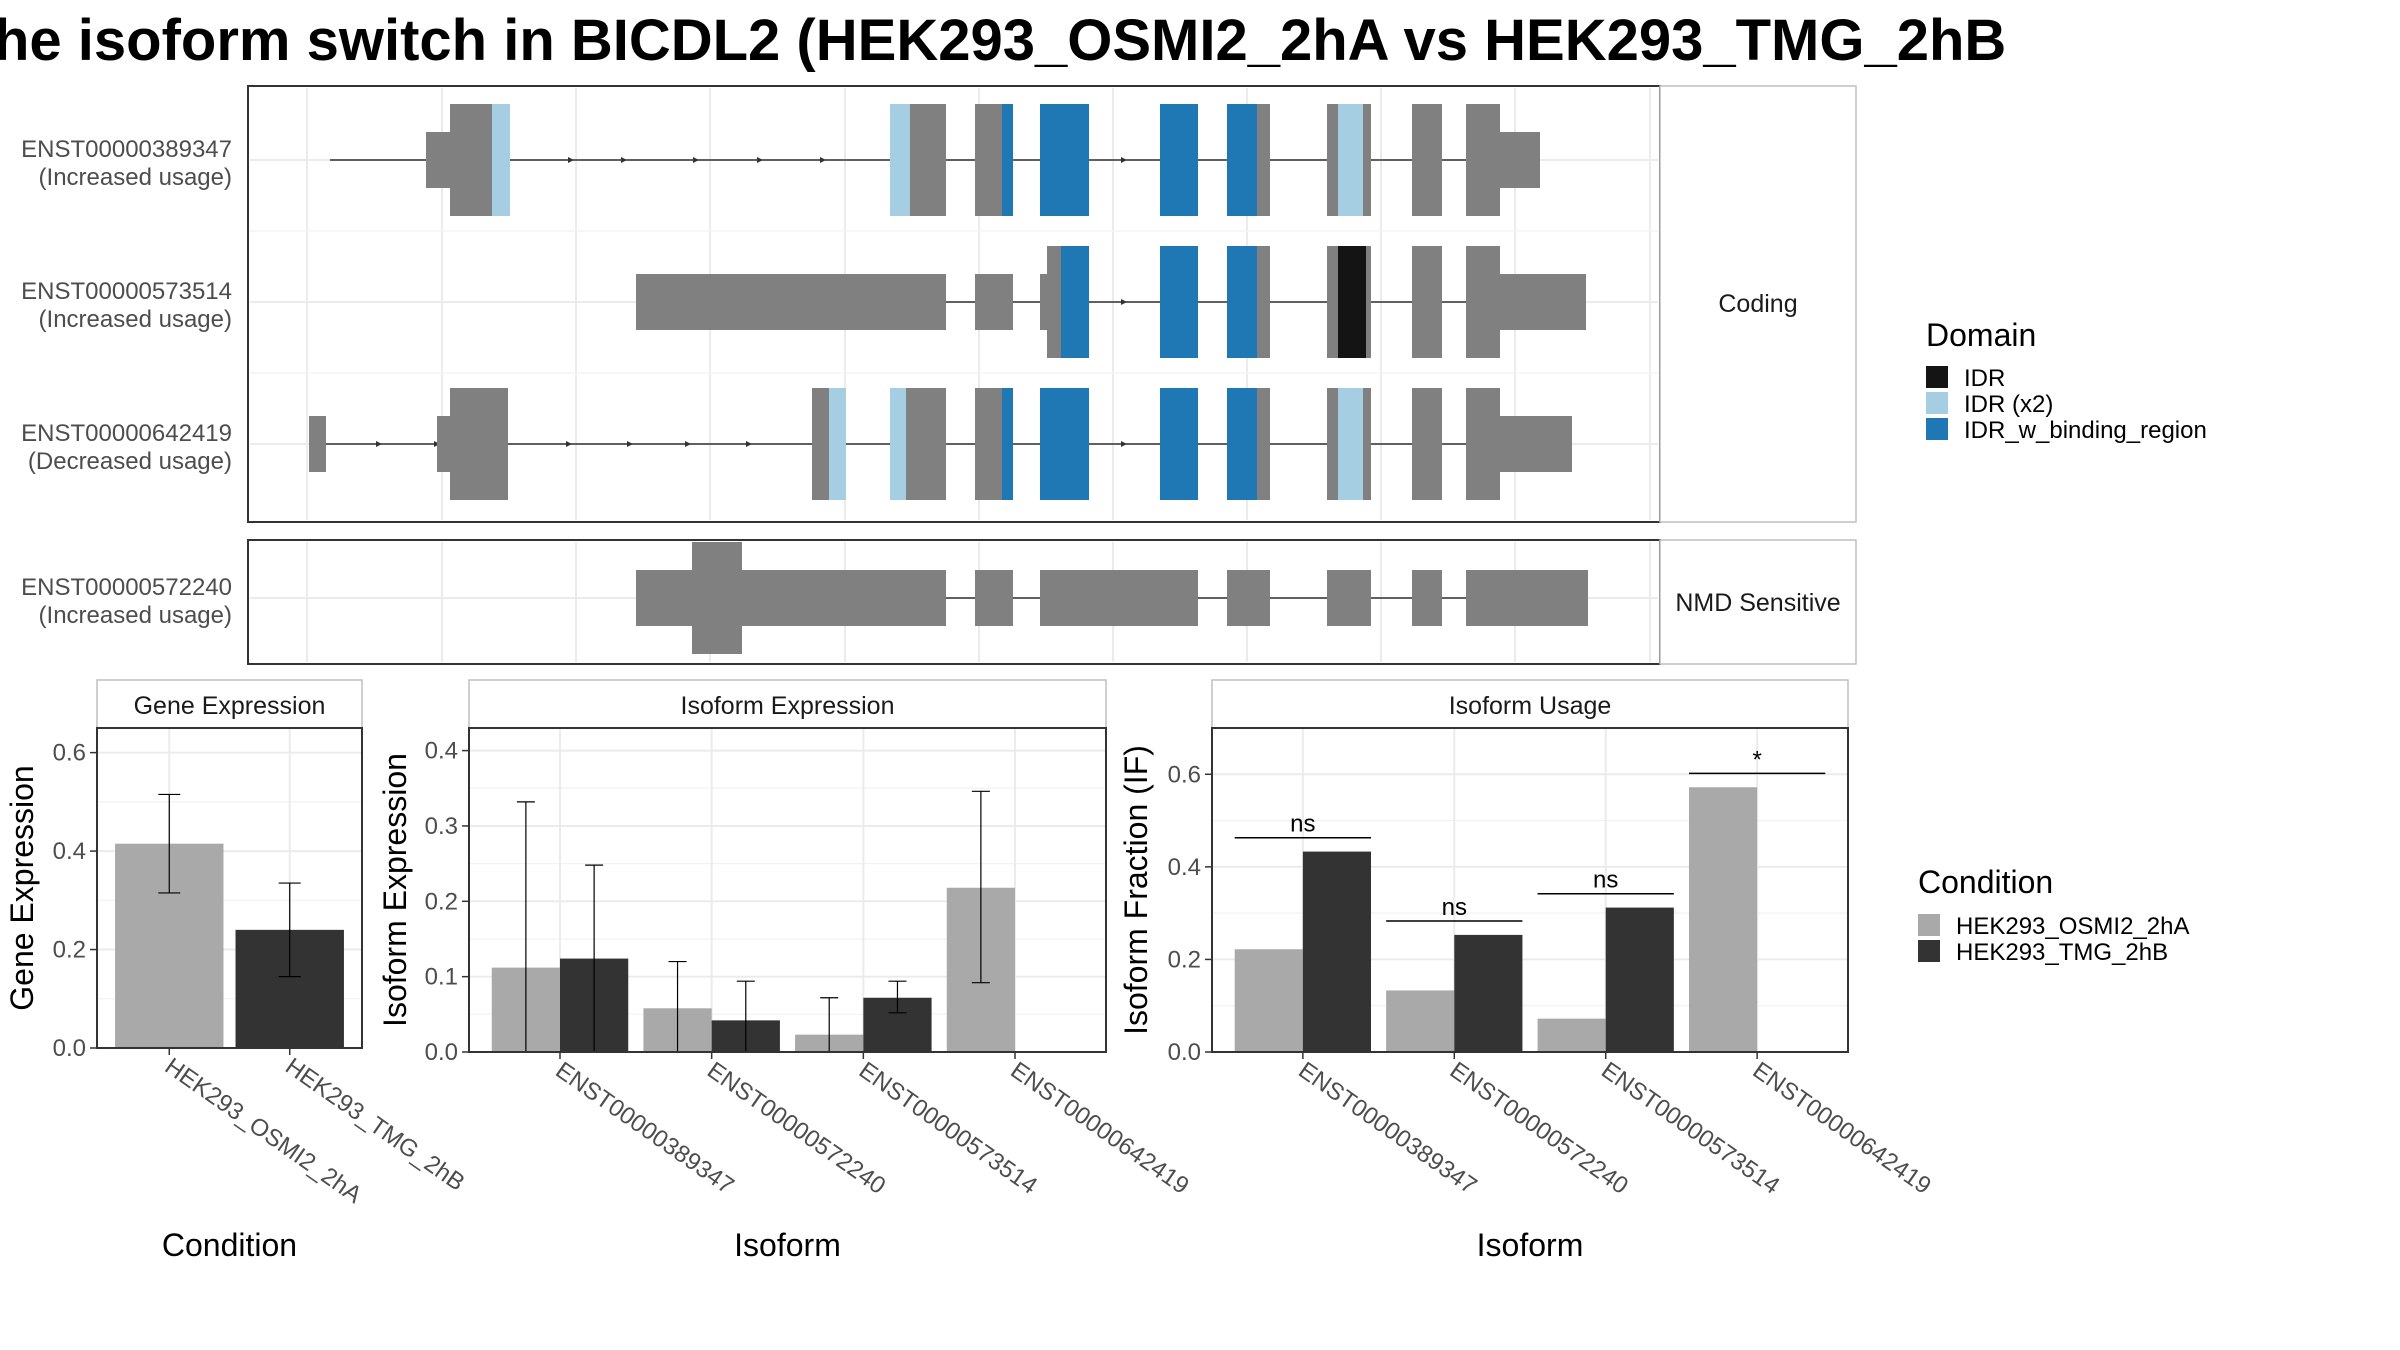 The image size is (2400, 1350). What do you see at coordinates (954, 602) in the screenshot?
I see `nmd-panel-frame` at bounding box center [954, 602].